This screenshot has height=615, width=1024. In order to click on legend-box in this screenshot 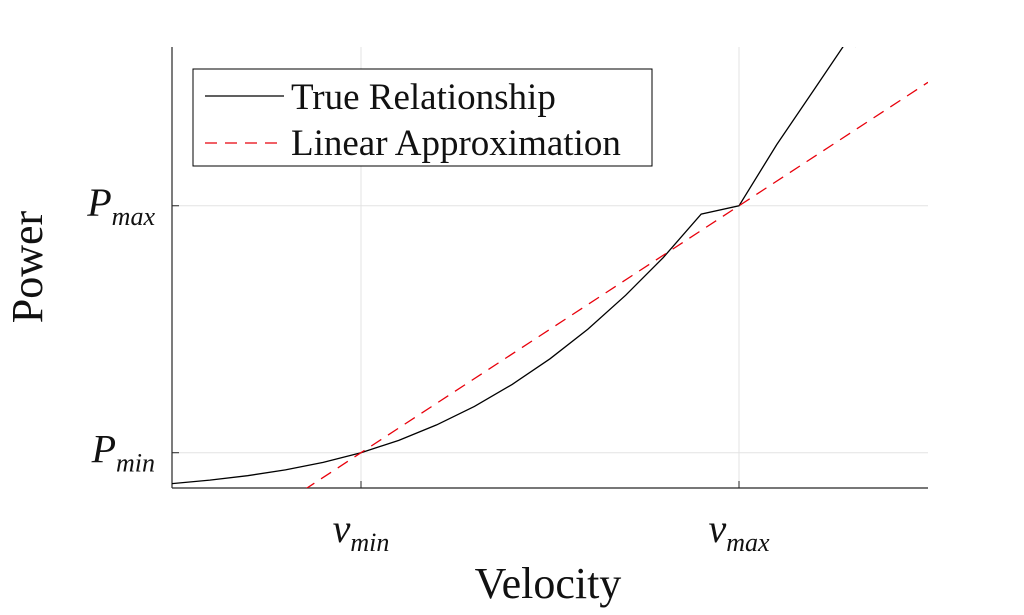, I will do `click(422, 117)`.